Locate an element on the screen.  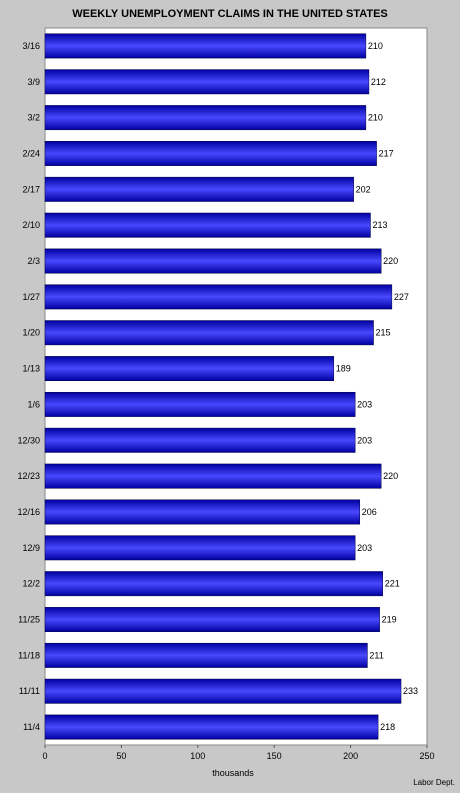
value-label: 206 is located at coordinates (369, 512).